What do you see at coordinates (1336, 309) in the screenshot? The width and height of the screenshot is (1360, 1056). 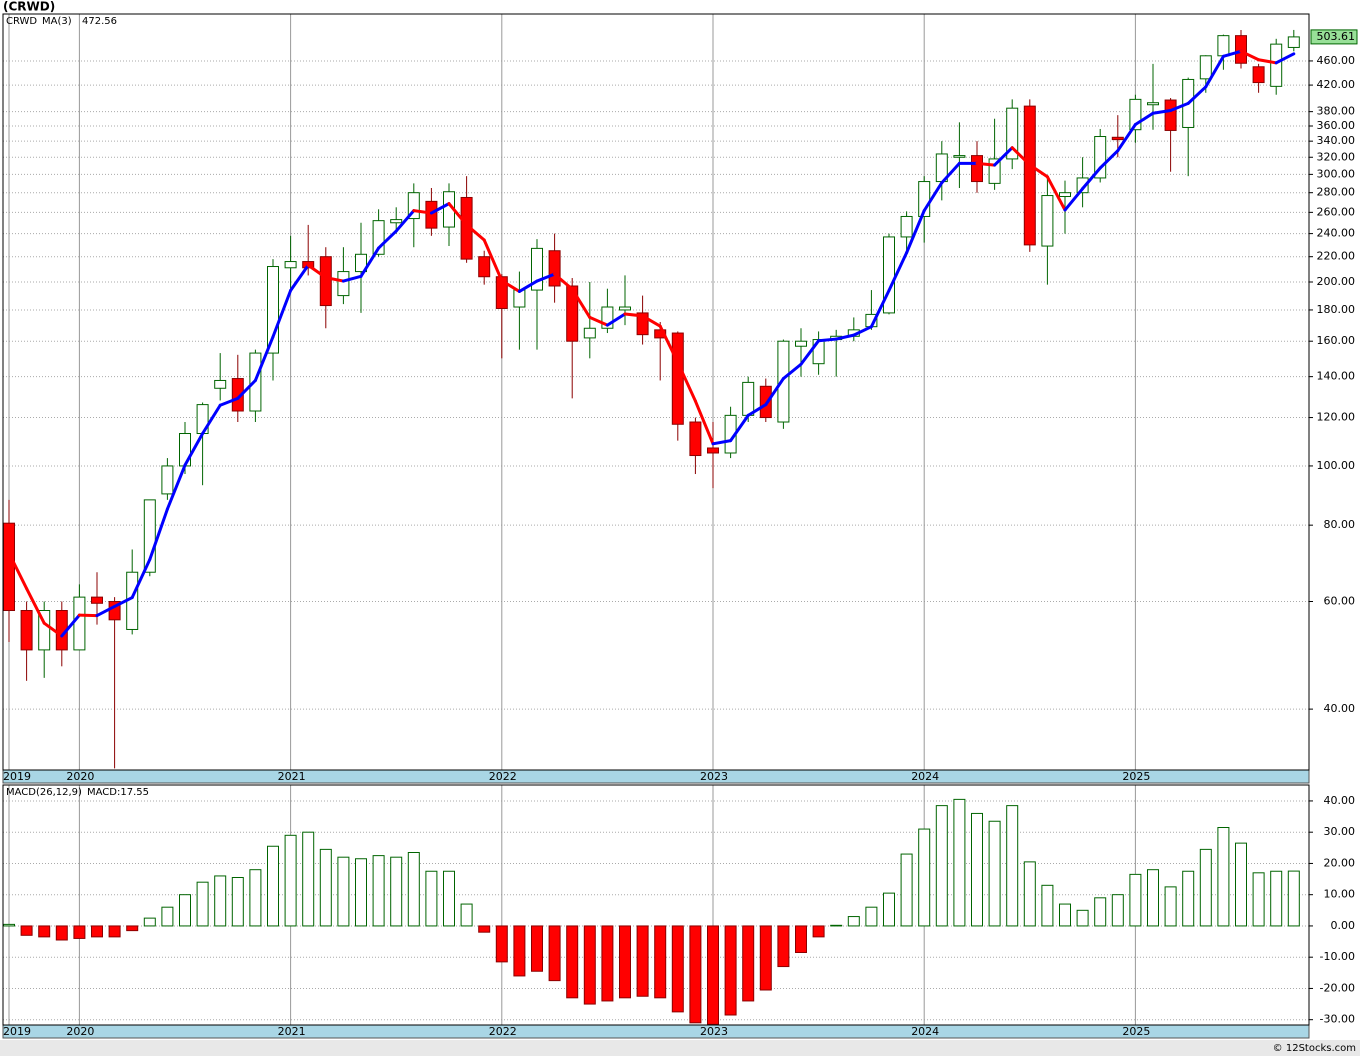 I see `y-tick-label: 180.00` at bounding box center [1336, 309].